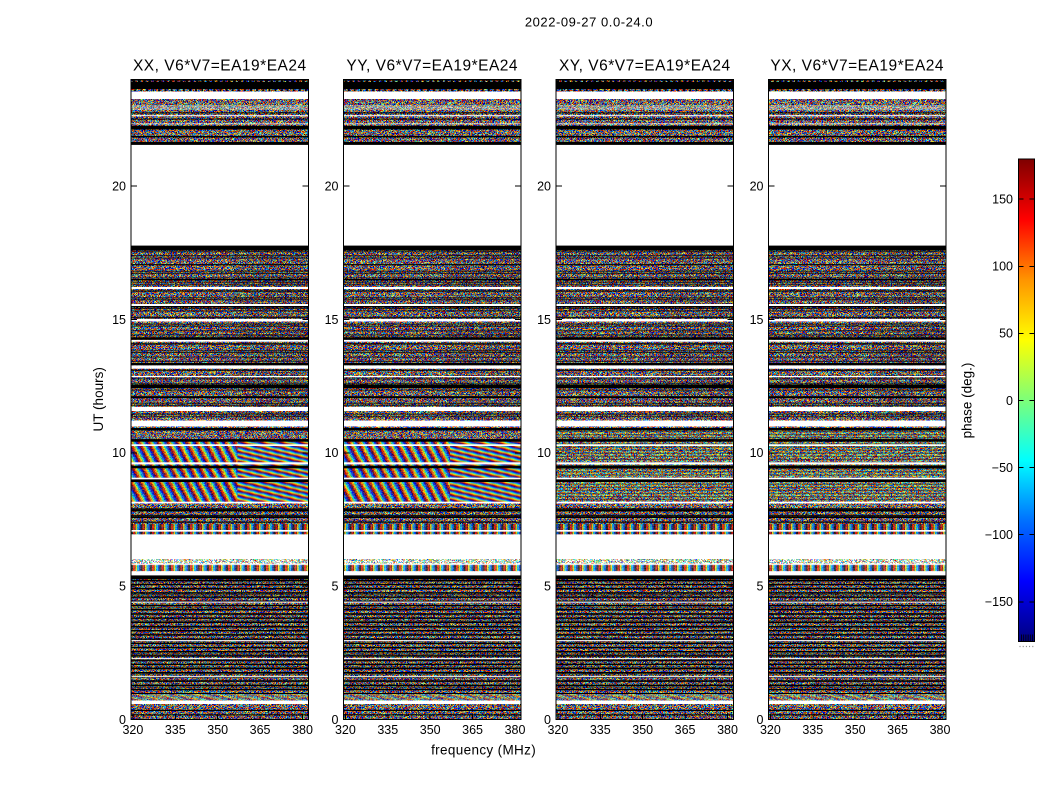 This screenshot has width=1050, height=805. I want to click on svg-text: −150, so click(999, 602).